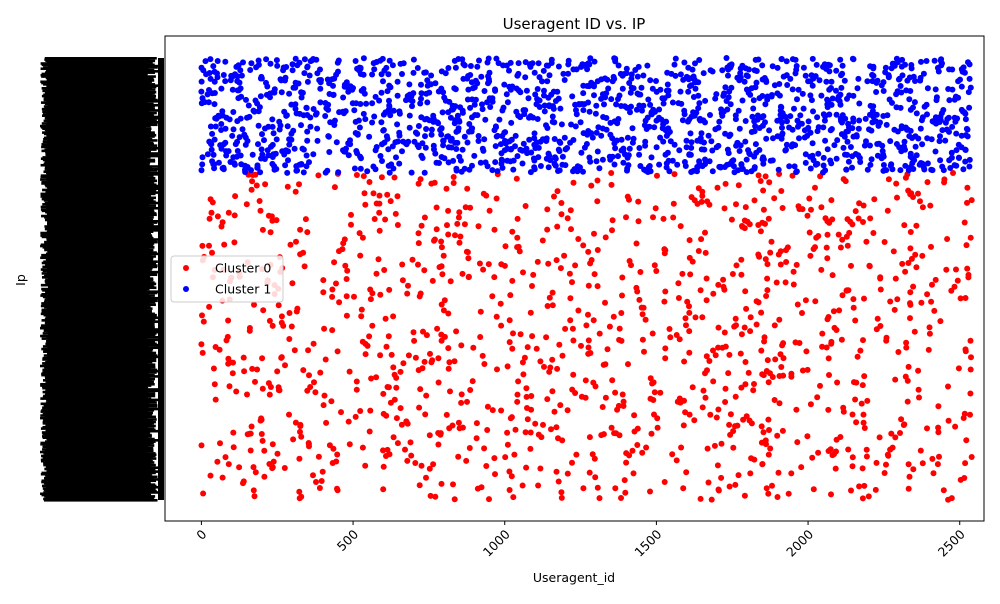  Describe the element at coordinates (20, 280) in the screenshot. I see `y-axis-label: Ip` at that location.